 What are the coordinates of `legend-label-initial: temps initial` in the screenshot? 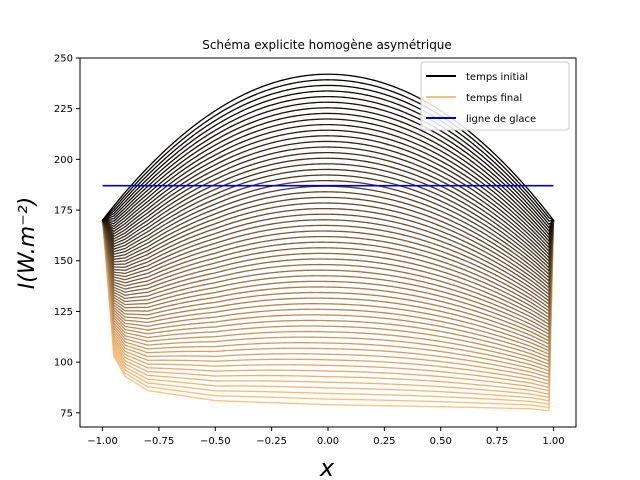 It's located at (497, 77).